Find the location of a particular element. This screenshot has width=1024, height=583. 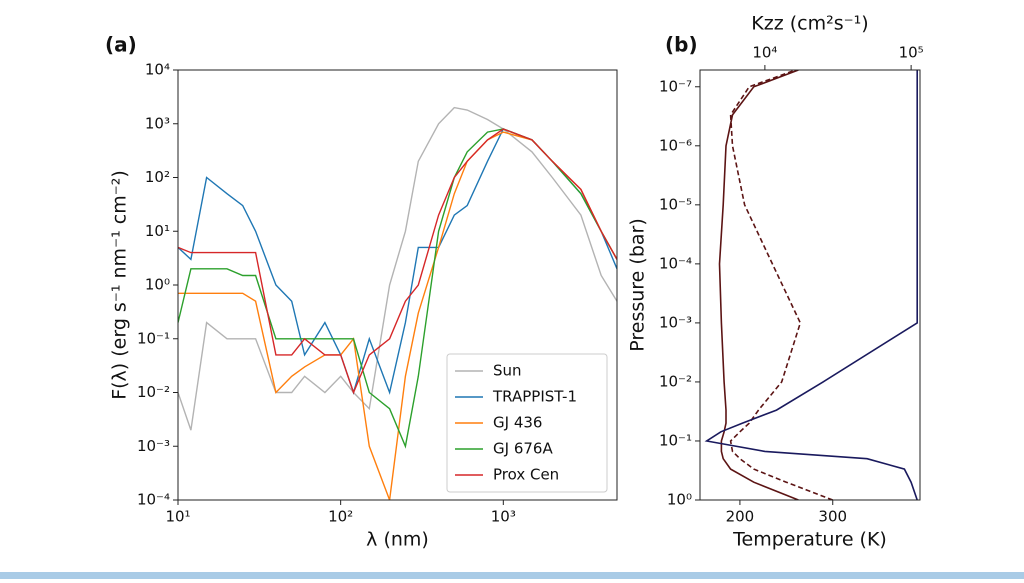

x-tick-label: 200 is located at coordinates (740, 517).